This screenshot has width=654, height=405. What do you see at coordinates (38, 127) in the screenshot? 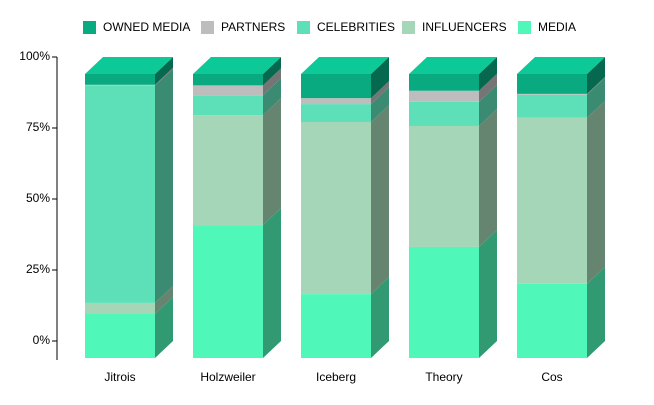
I see `y-tick-label: 75%` at bounding box center [38, 127].